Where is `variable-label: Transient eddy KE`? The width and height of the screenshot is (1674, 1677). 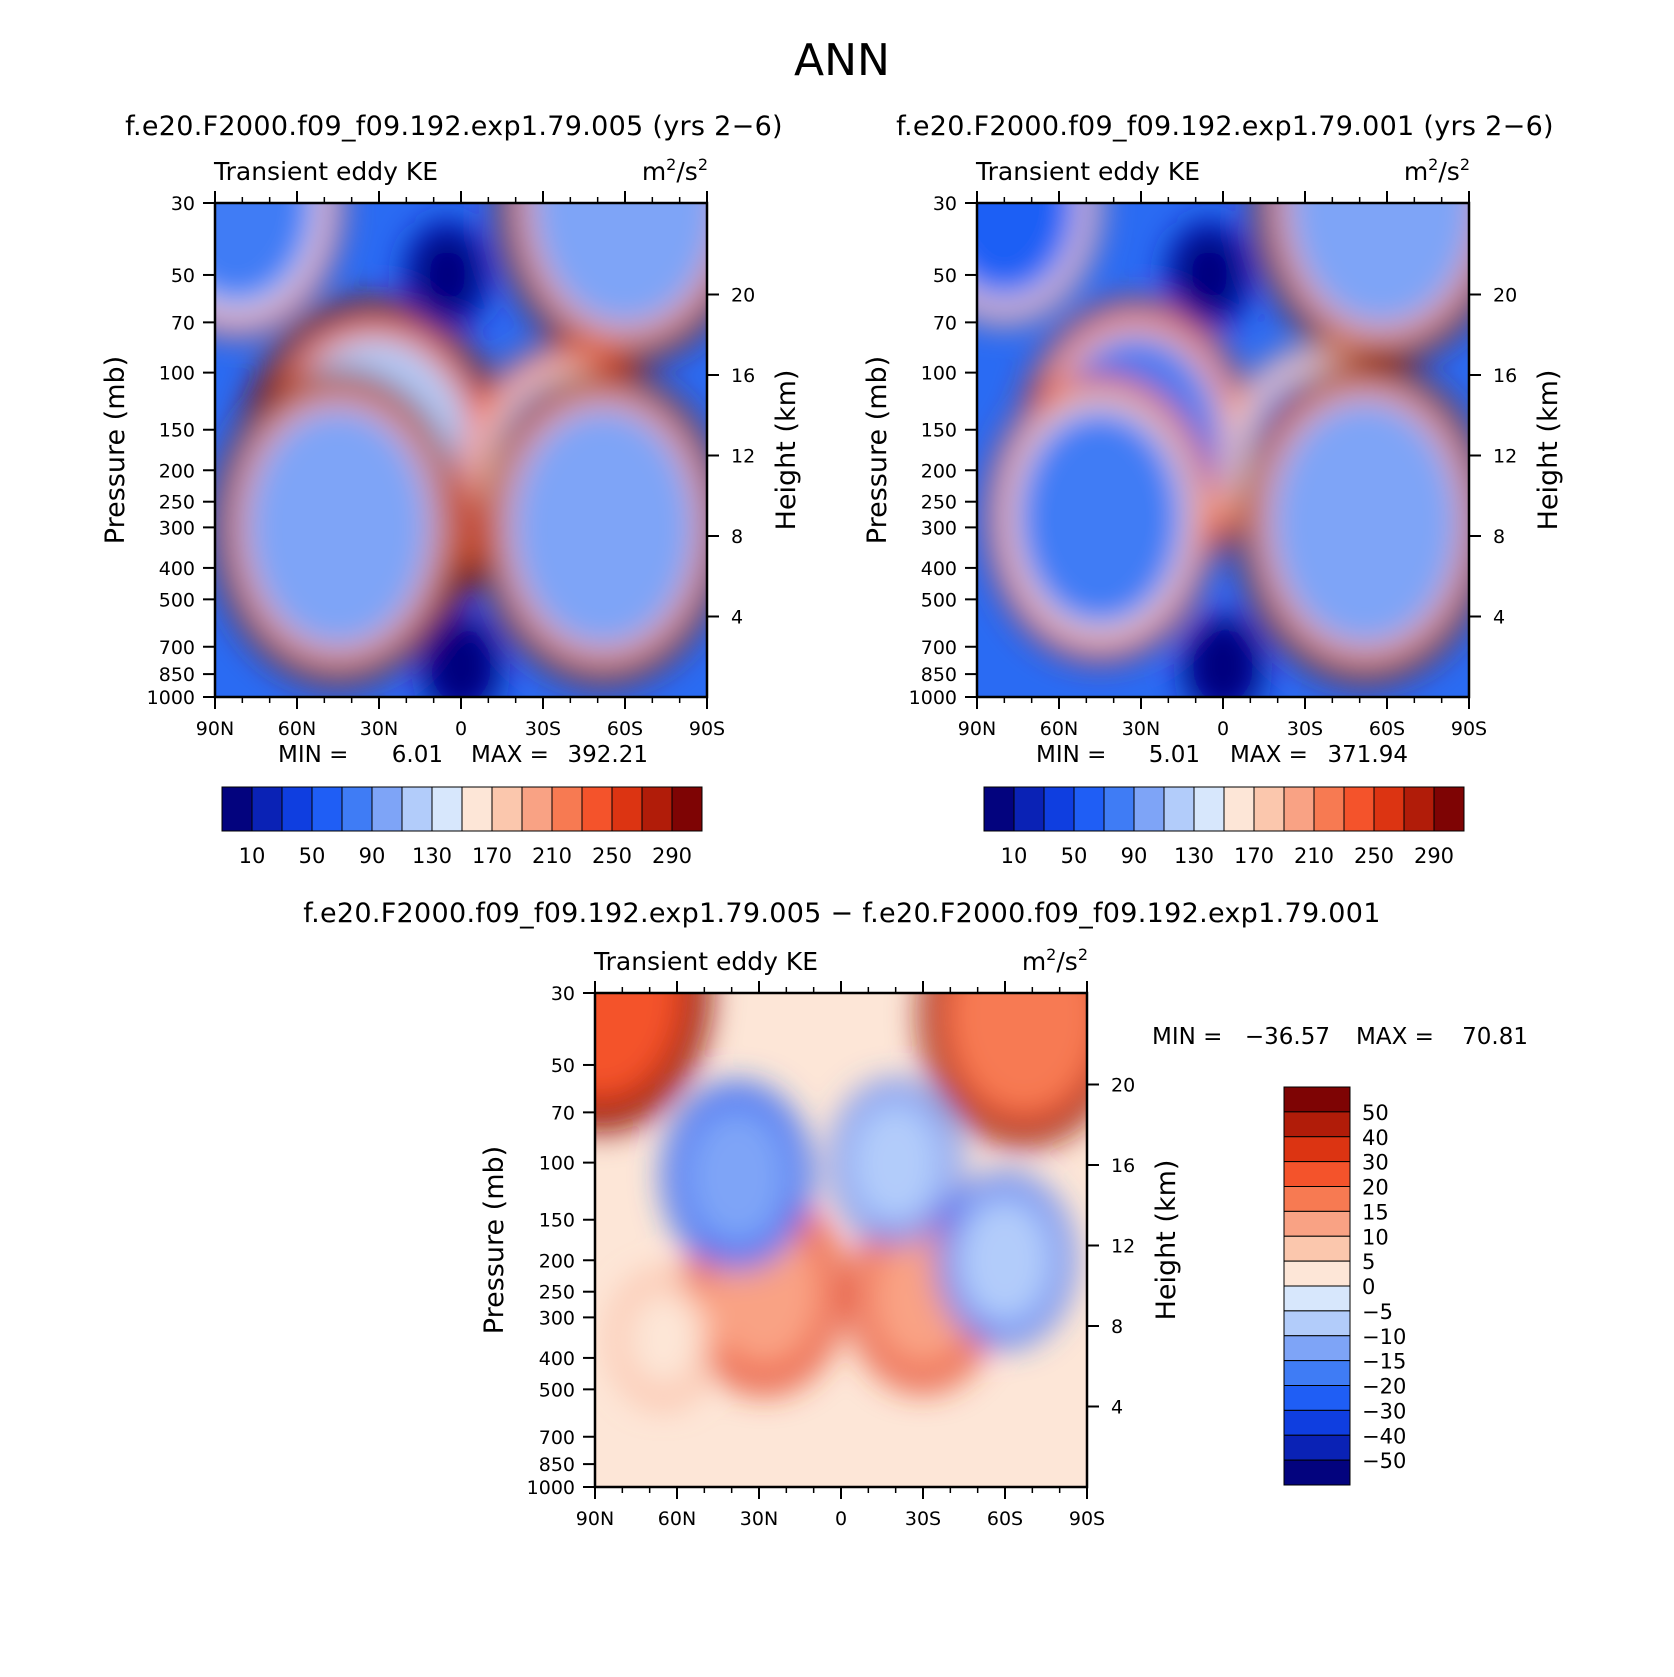
variable-label: Transient eddy KE is located at coordinates (705, 961).